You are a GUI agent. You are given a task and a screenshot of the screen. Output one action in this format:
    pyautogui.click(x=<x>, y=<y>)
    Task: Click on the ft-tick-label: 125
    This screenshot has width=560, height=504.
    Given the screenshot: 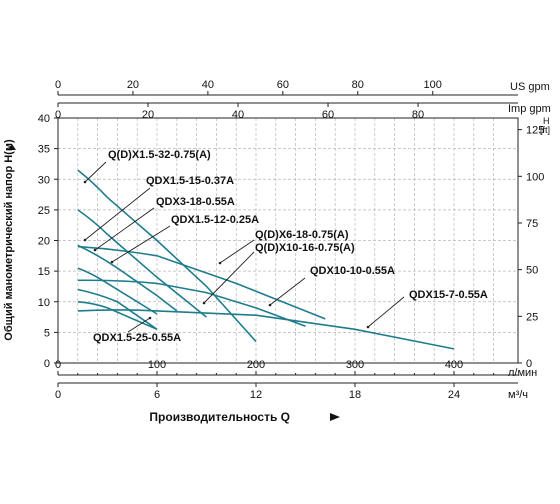 What is the action you would take?
    pyautogui.click(x=535, y=131)
    